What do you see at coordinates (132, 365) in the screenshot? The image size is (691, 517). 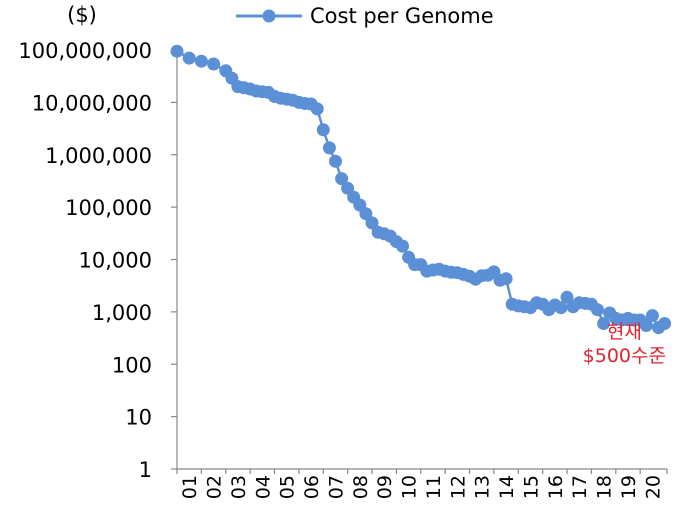 I see `y-tick-label: 100` at bounding box center [132, 365].